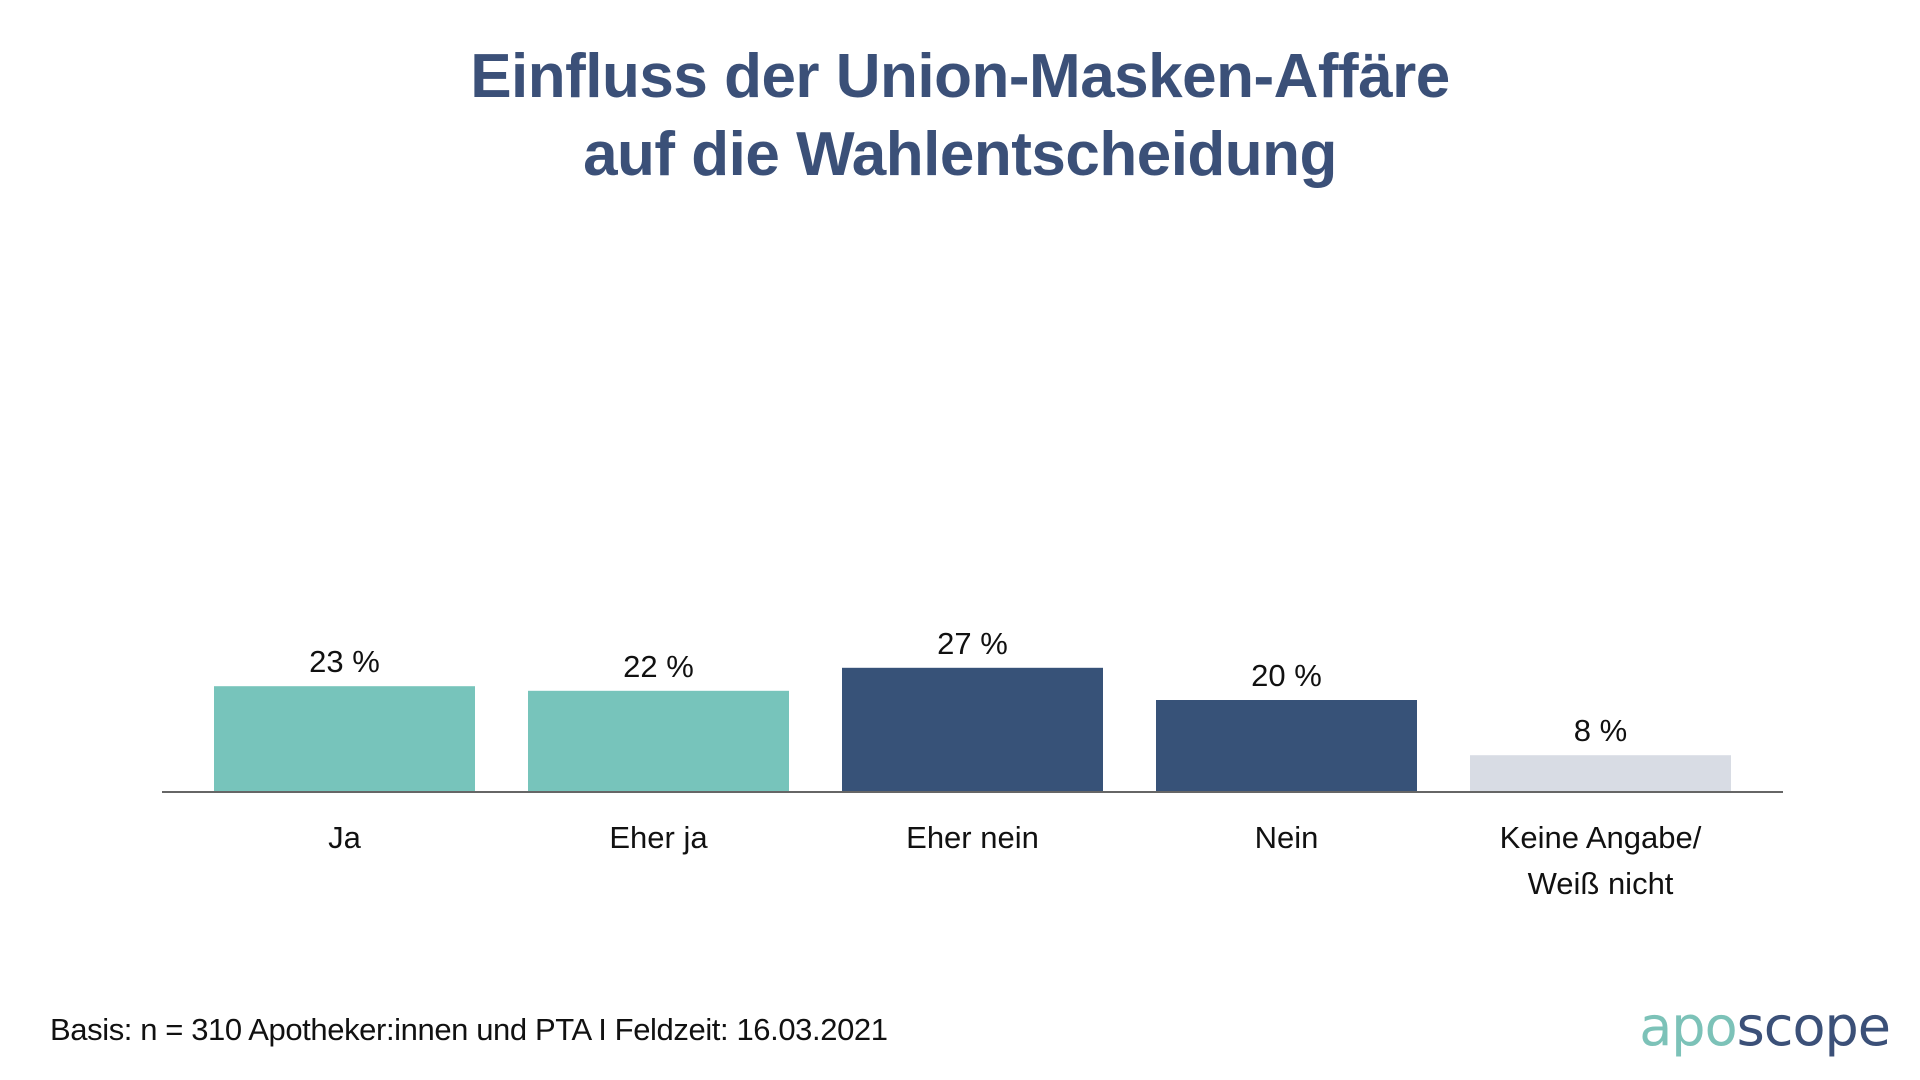  I want to click on logo-part-scope: scope, so click(1813, 1026).